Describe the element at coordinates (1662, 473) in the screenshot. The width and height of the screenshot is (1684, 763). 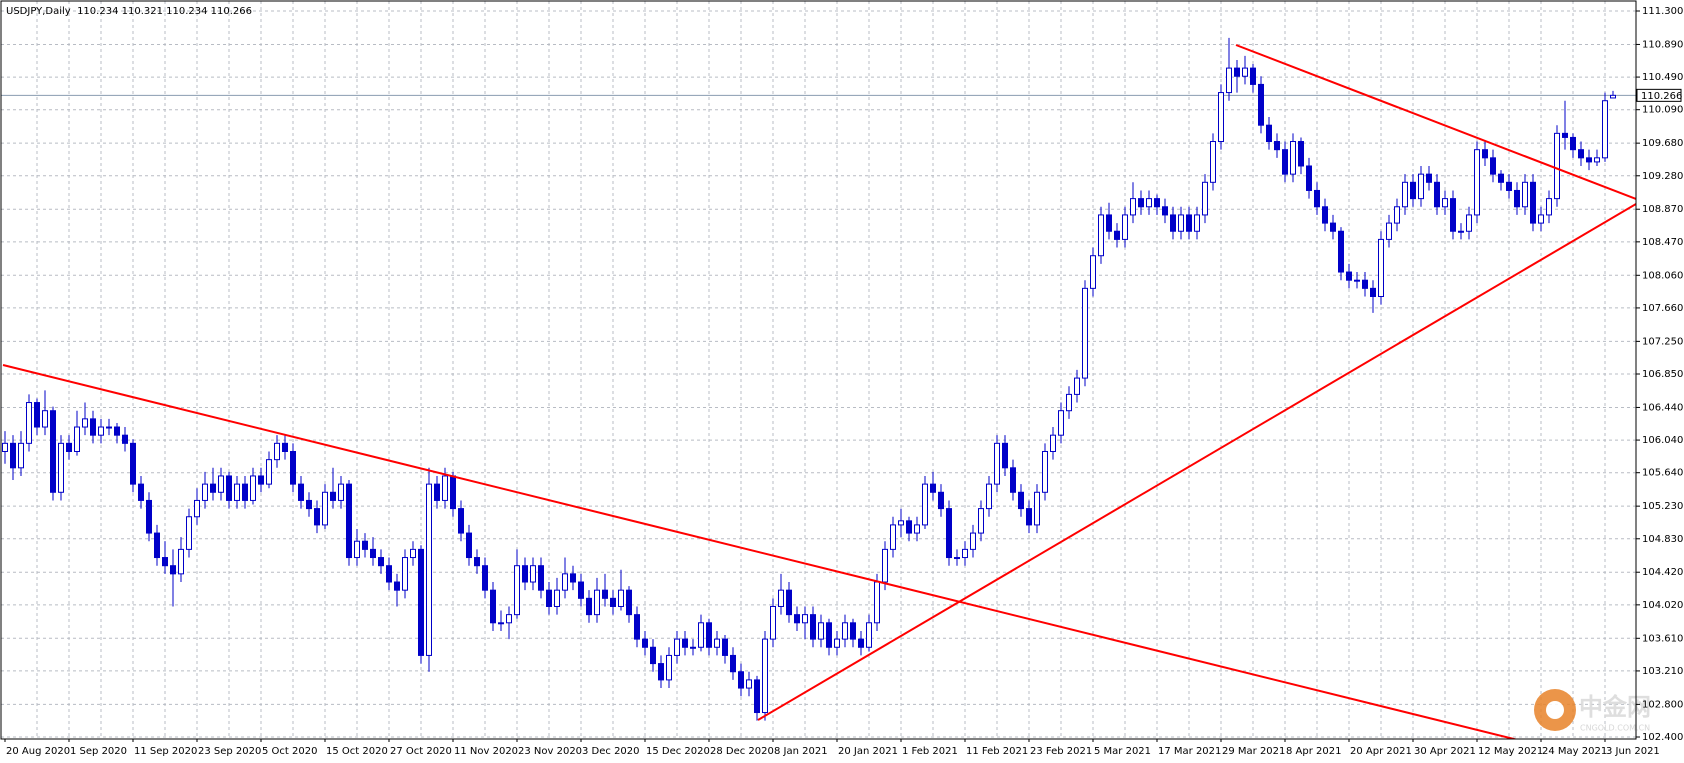
I see `y-tick-label: 105.640` at that location.